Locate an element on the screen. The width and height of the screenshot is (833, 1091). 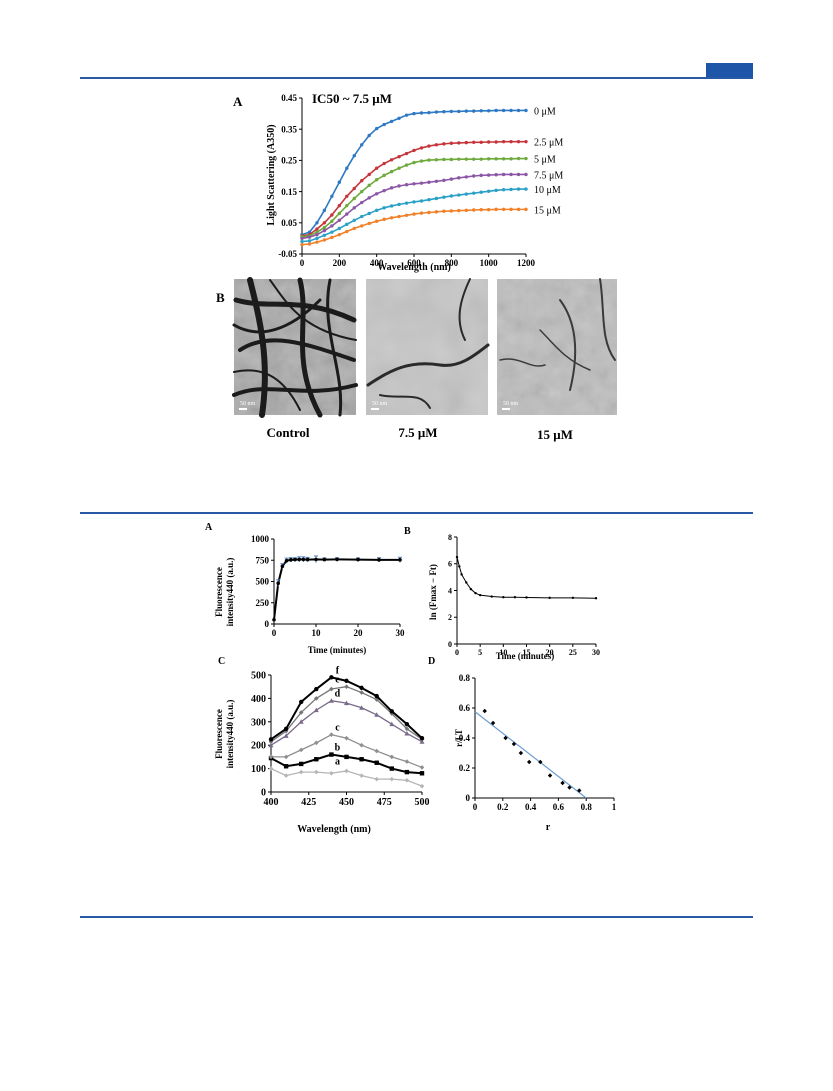
x-tick-label: 0.4 is located at coordinates (531, 807).